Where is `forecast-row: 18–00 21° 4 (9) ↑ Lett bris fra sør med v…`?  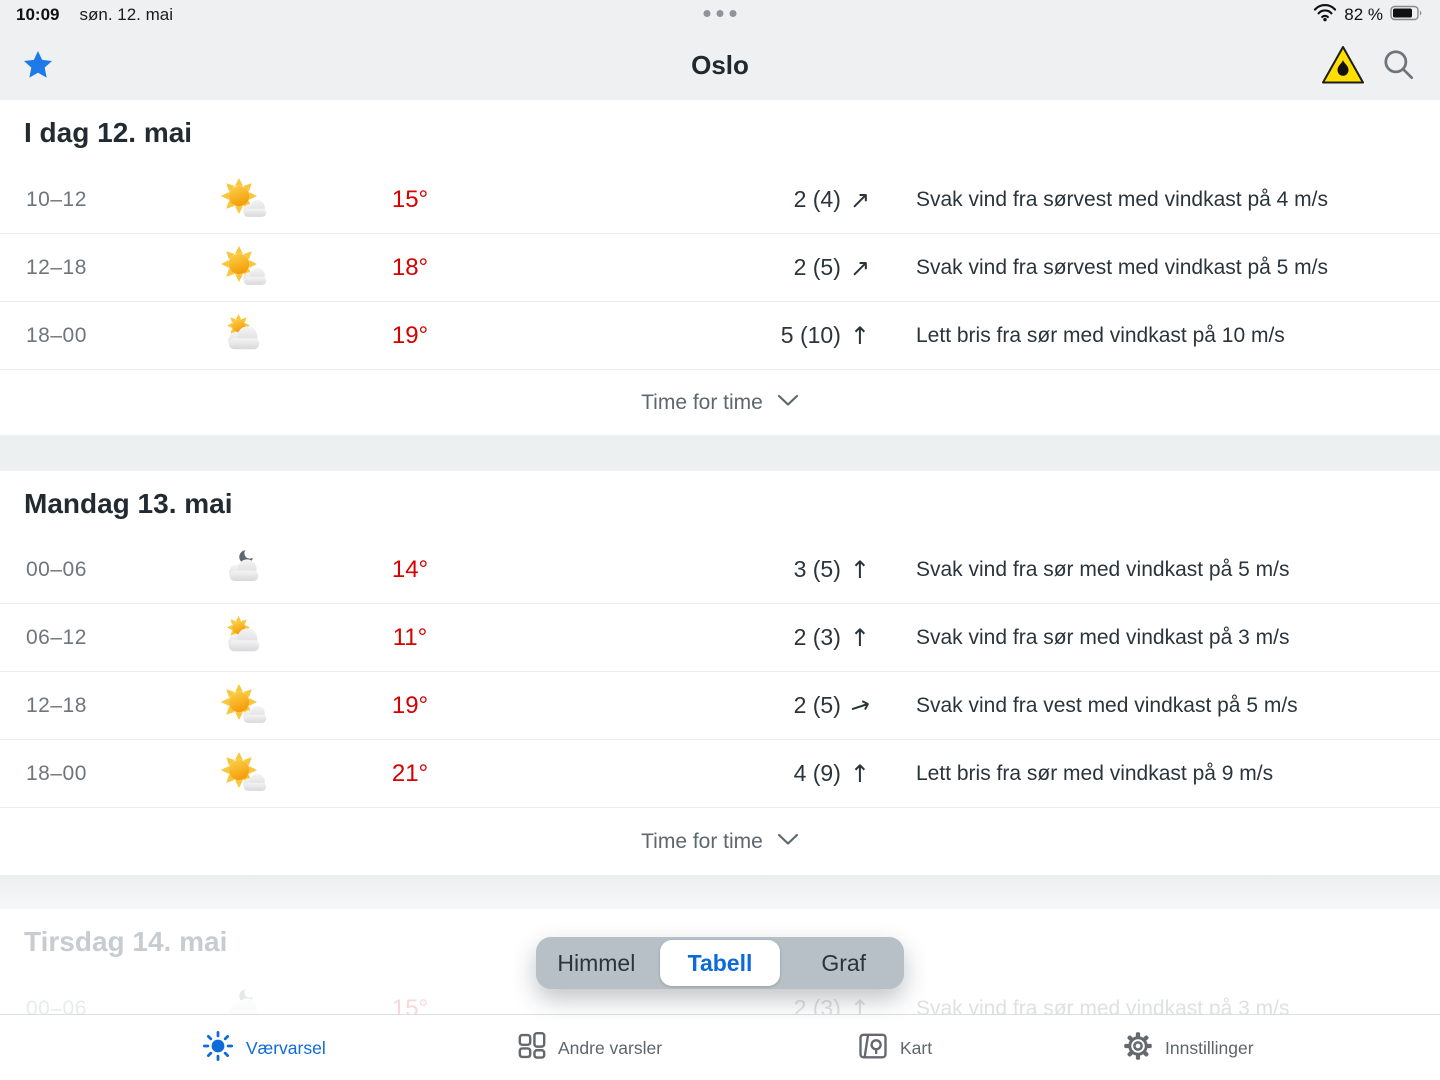 forecast-row: 18–00 21° 4 (9) ↑ Lett bris fra sør med v… is located at coordinates (720, 774).